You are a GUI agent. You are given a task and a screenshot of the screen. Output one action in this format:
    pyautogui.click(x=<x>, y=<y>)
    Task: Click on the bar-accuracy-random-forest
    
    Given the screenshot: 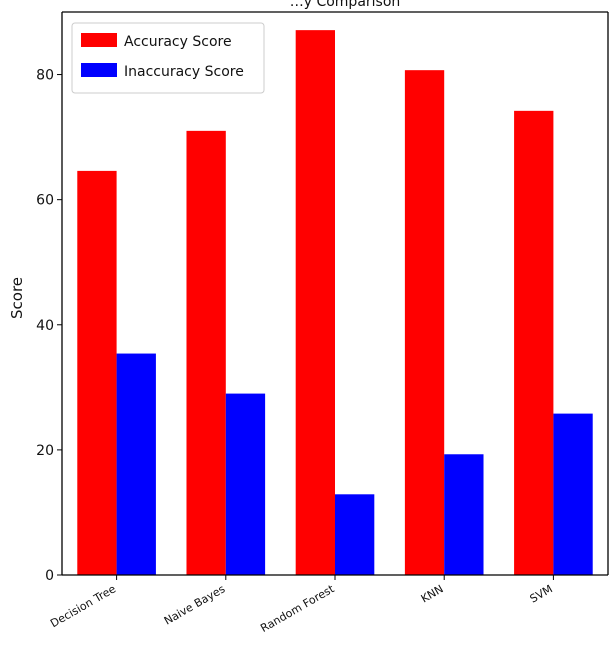 What is the action you would take?
    pyautogui.click(x=315, y=302)
    